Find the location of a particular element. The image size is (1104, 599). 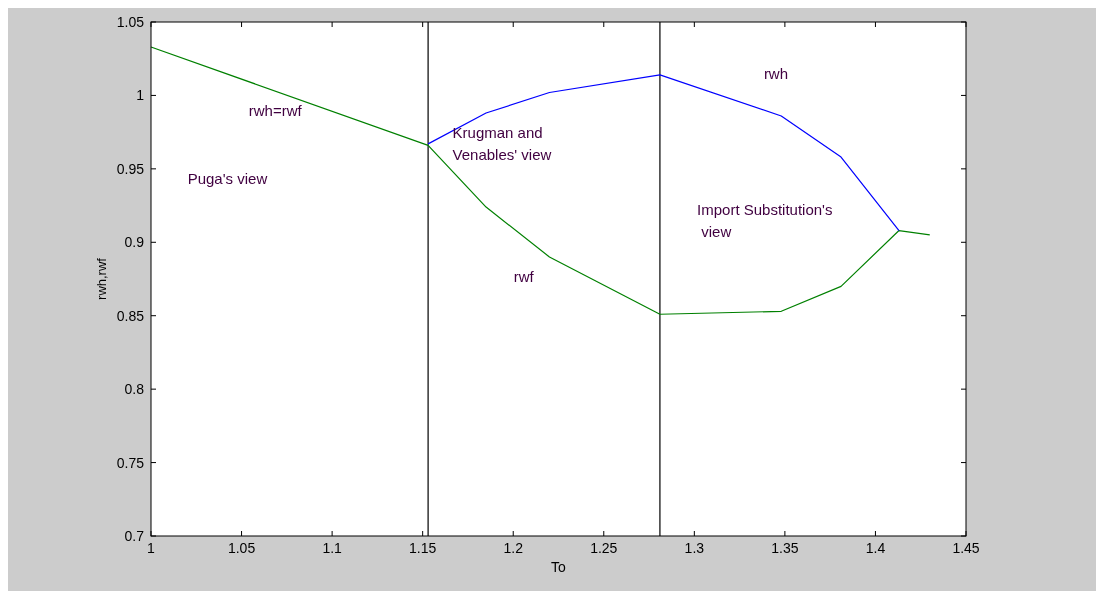

annotation: Puga's view is located at coordinates (227, 178).